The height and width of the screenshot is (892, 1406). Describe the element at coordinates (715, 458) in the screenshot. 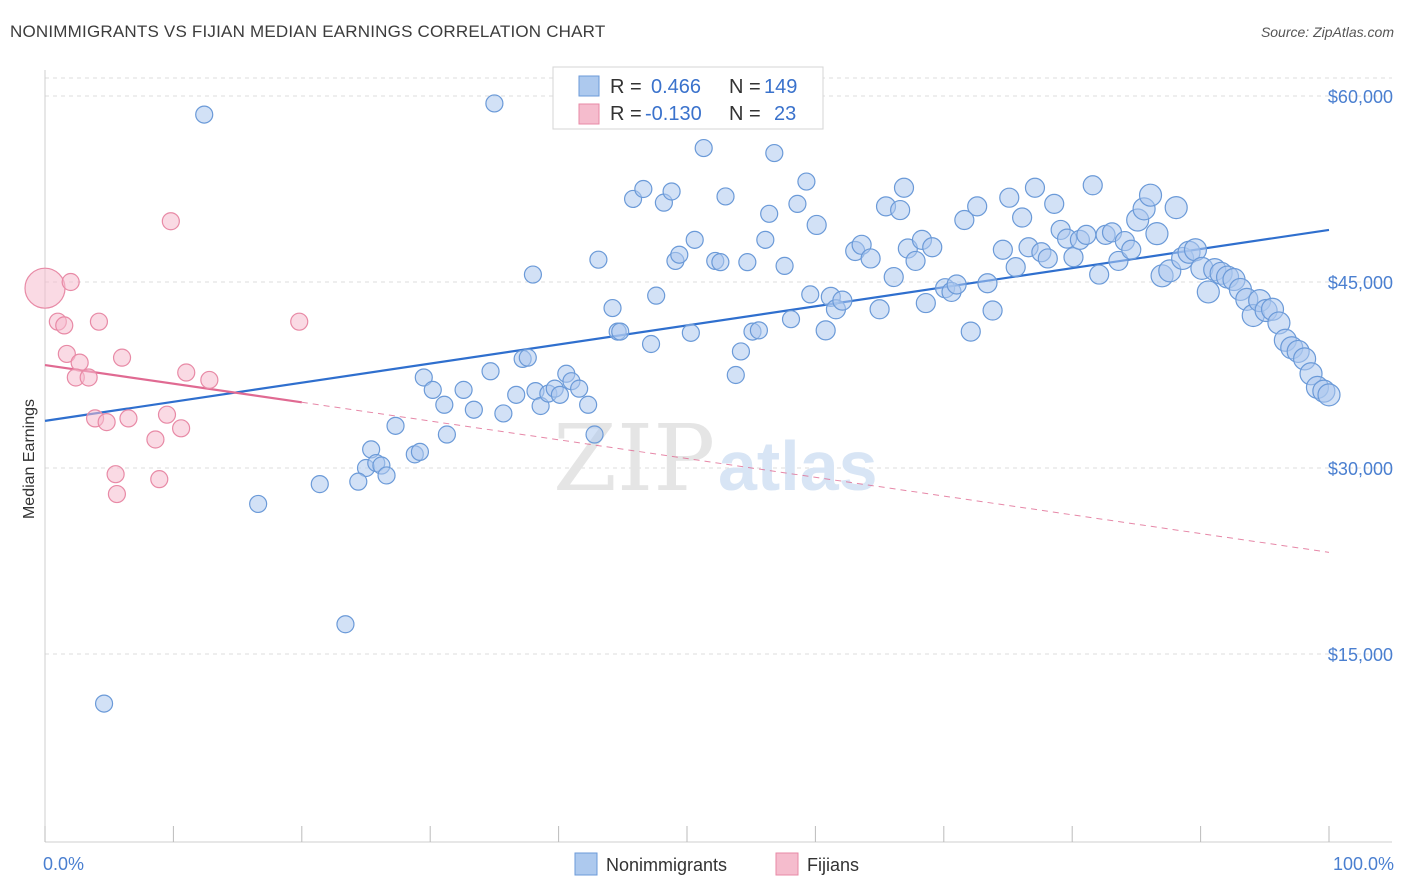

I see `zipatlas-watermark: ZIP atlas` at that location.